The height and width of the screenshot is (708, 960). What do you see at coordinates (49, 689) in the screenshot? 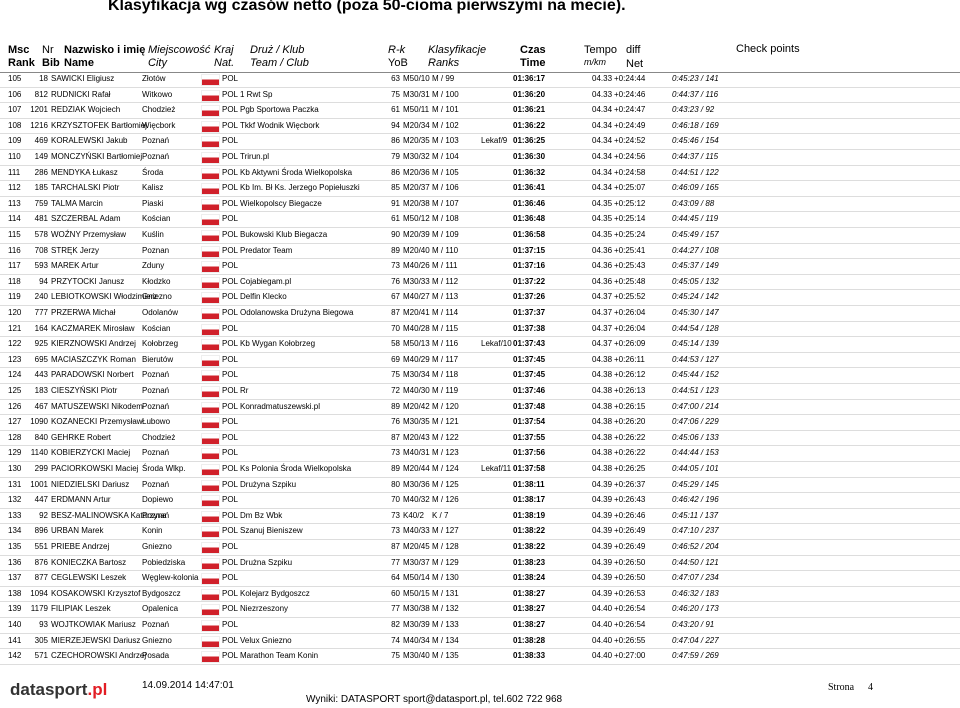
I see `logo-text: datasport` at bounding box center [49, 689].